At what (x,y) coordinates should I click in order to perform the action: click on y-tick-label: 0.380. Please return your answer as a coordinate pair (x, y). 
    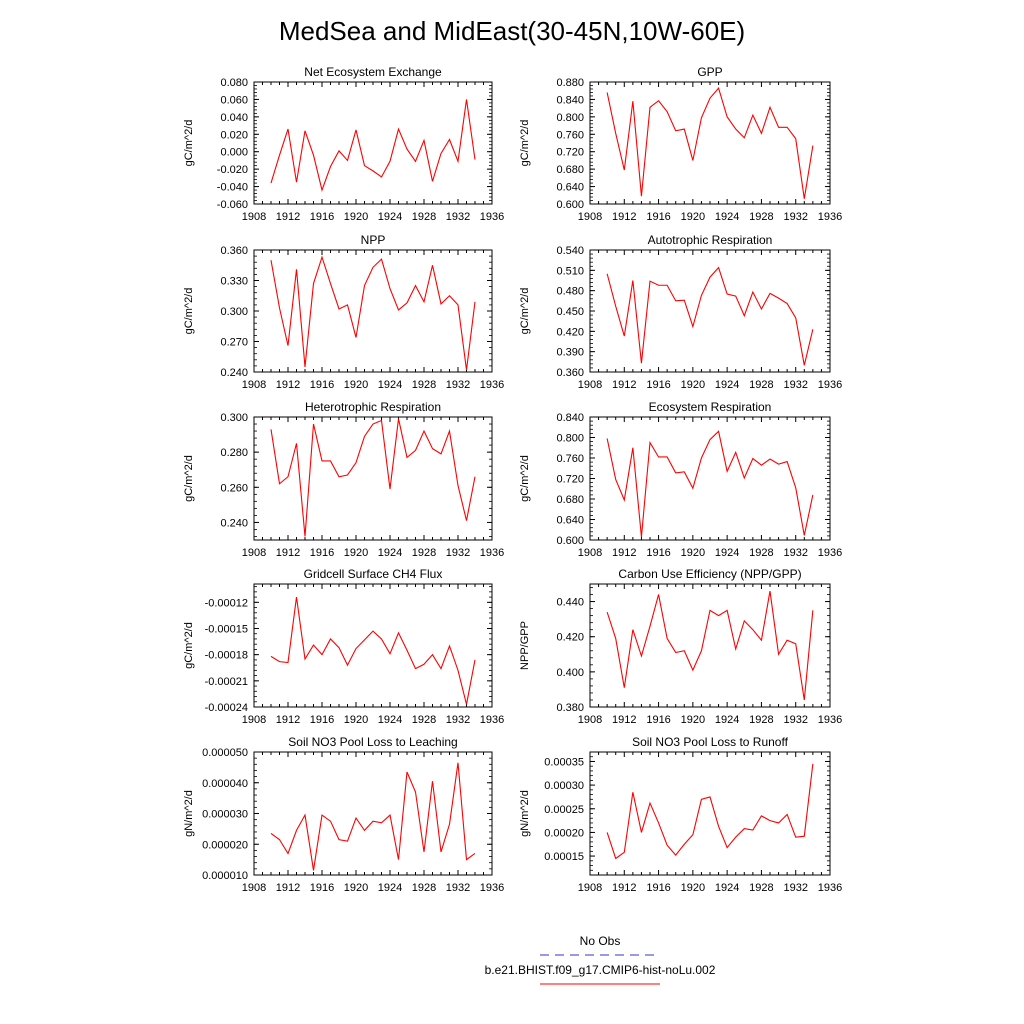
    Looking at the image, I should click on (570, 708).